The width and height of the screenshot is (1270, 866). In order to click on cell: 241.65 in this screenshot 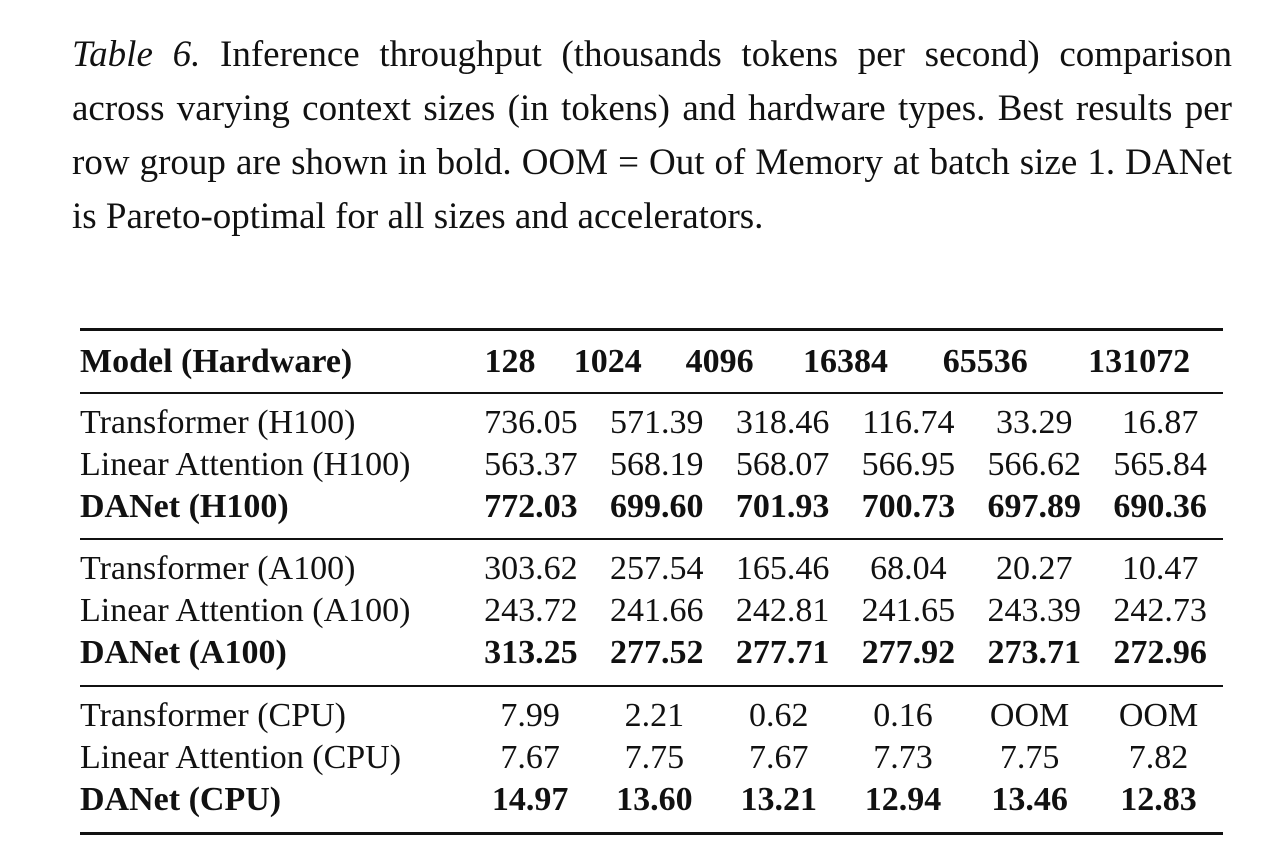, I will do `click(908, 610)`.